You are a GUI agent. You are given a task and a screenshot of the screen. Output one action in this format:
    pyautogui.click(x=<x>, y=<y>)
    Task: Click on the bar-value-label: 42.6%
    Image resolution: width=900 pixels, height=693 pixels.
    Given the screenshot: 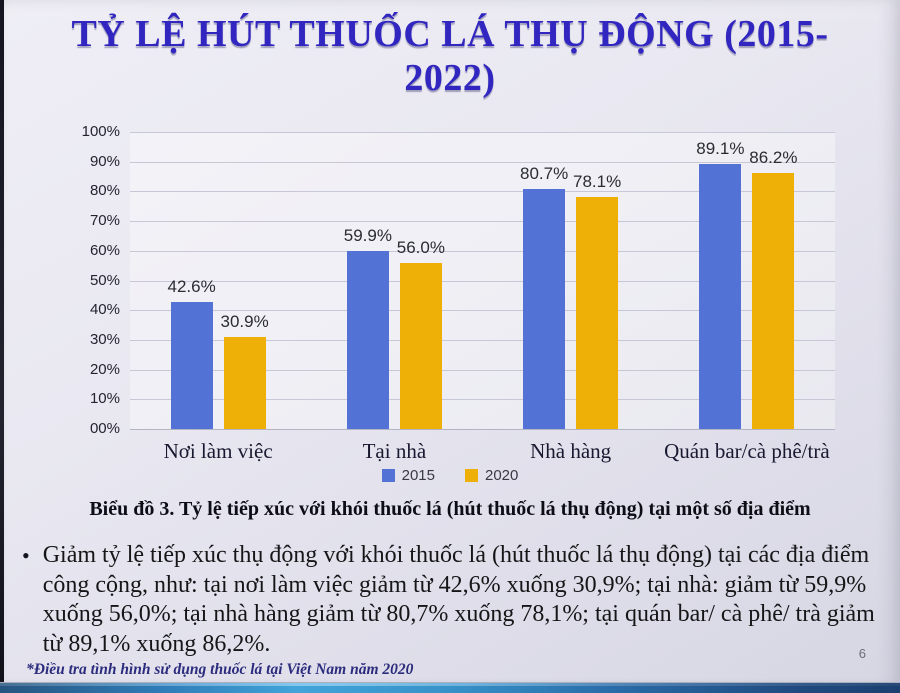 What is the action you would take?
    pyautogui.click(x=191, y=287)
    